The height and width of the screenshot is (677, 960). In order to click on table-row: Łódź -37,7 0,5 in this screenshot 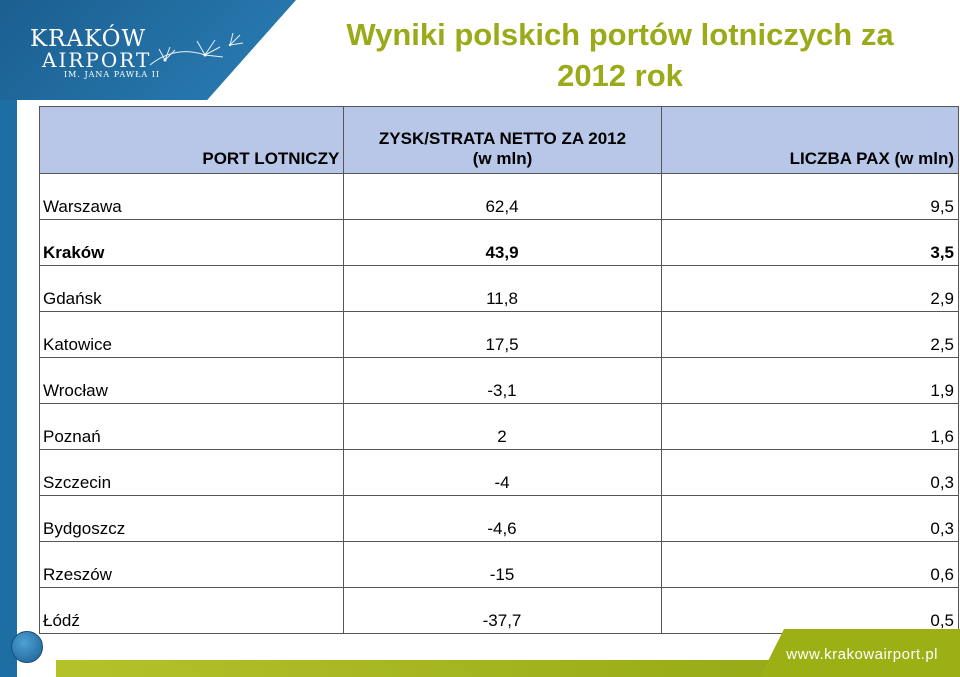, I will do `click(499, 610)`.